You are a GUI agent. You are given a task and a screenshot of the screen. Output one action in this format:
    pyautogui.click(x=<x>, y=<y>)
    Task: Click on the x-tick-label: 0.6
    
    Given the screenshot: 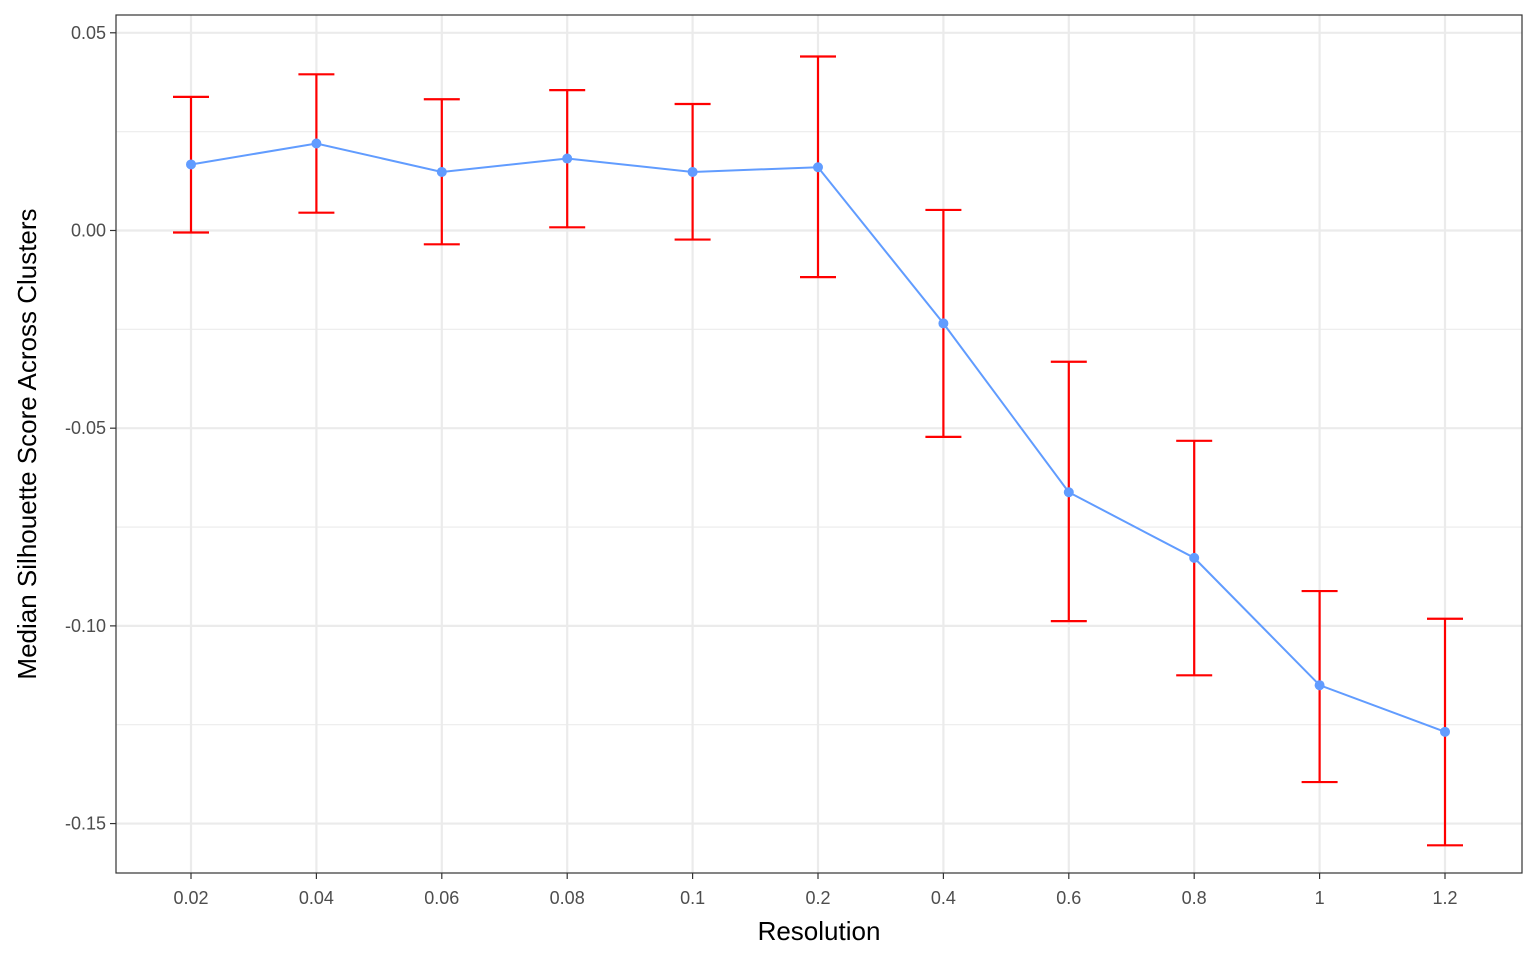 What is the action you would take?
    pyautogui.click(x=1068, y=898)
    